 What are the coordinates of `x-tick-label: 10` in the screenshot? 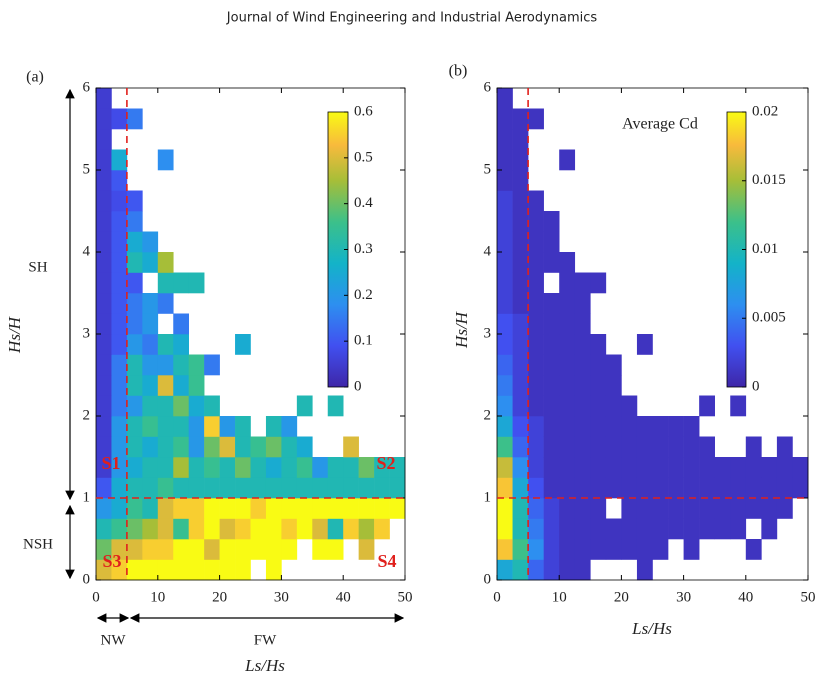 It's located at (157, 597).